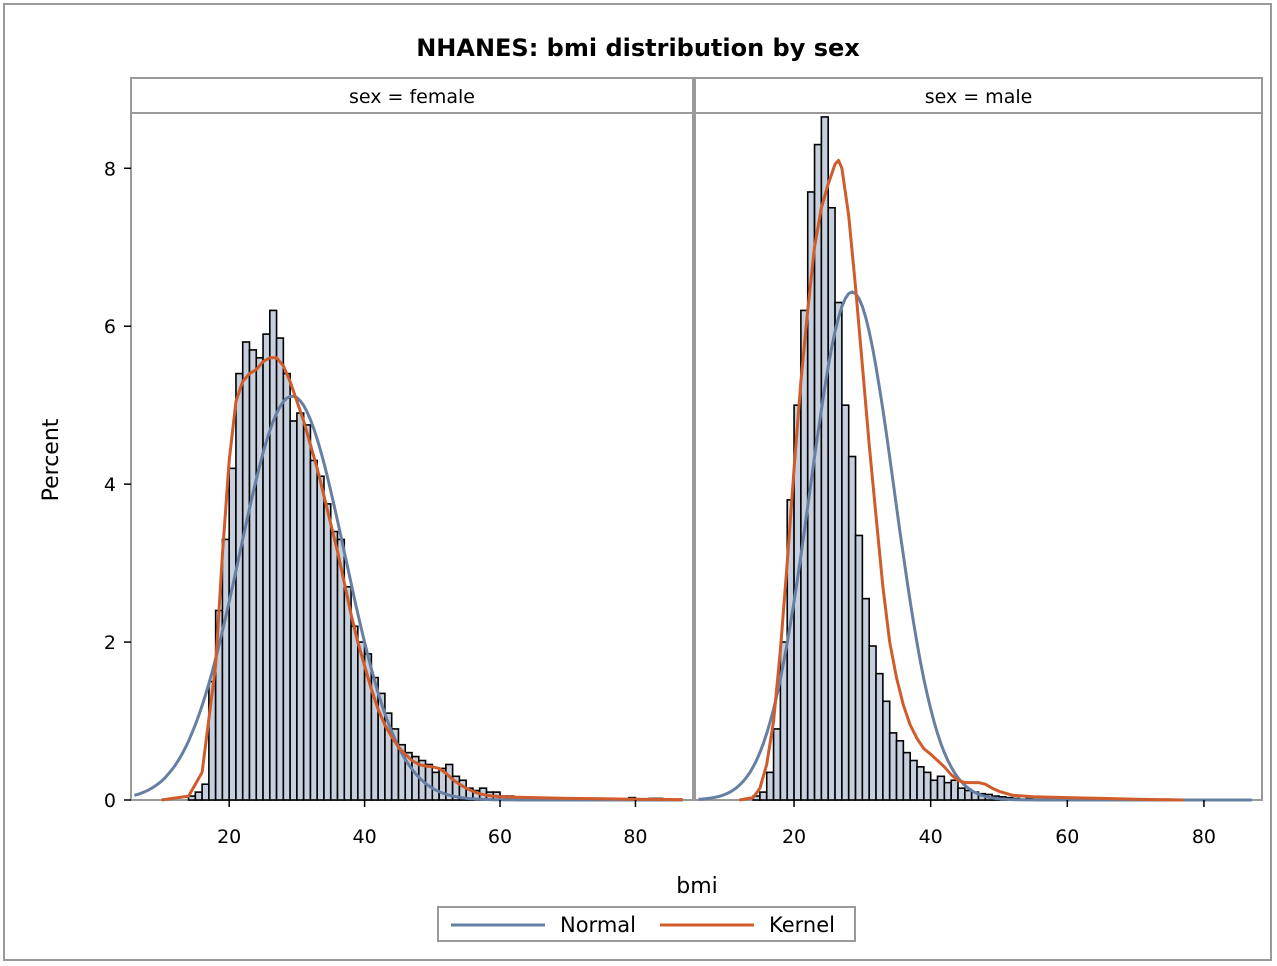  What do you see at coordinates (697, 886) in the screenshot?
I see `x-axis-label: bmi` at bounding box center [697, 886].